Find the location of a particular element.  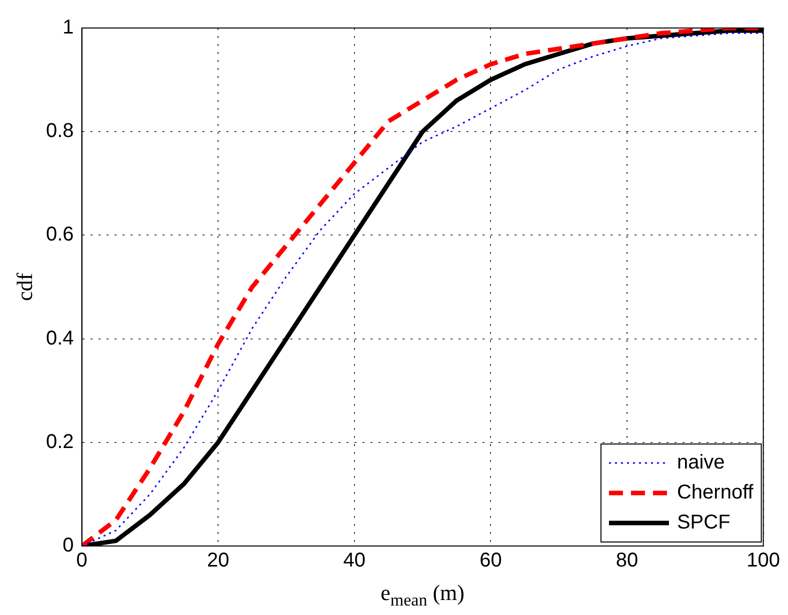

y-axis-title: cdf is located at coordinates (24, 287).